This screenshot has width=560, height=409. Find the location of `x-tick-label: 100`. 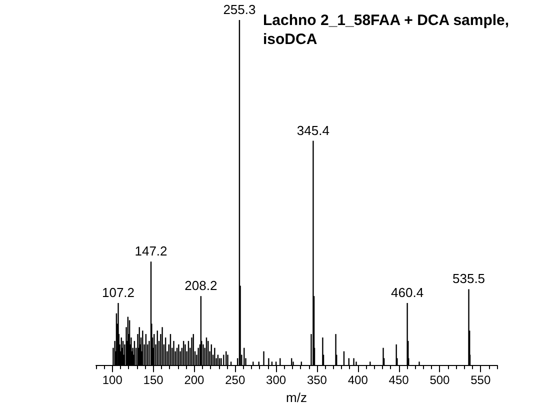

x-tick-label: 100 is located at coordinates (112, 380).